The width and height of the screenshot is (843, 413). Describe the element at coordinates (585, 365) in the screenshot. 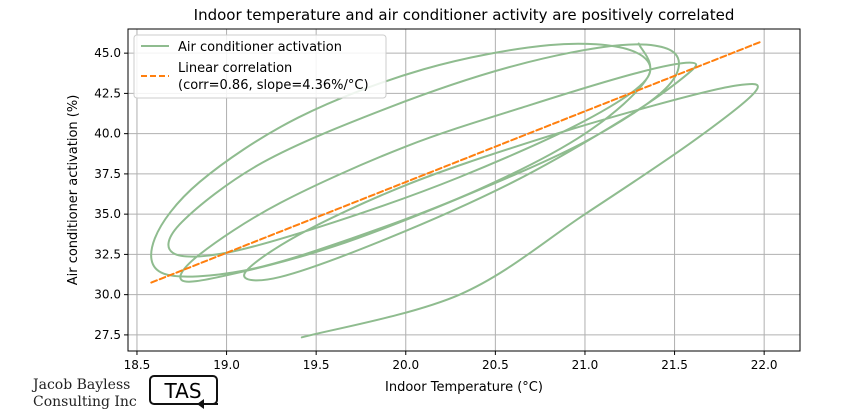

I see `x-tick-label: 21.0` at that location.